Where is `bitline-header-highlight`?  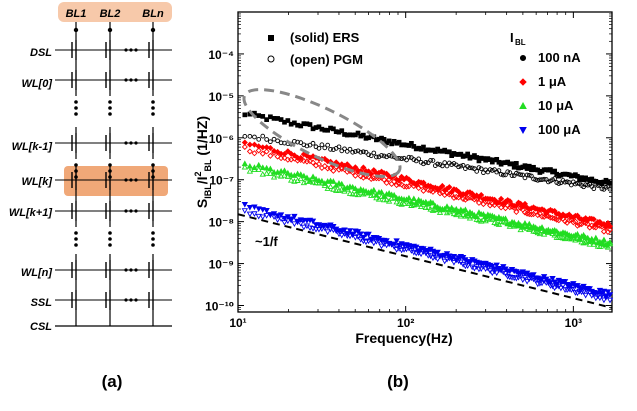
bitline-header-highlight is located at coordinates (115, 12).